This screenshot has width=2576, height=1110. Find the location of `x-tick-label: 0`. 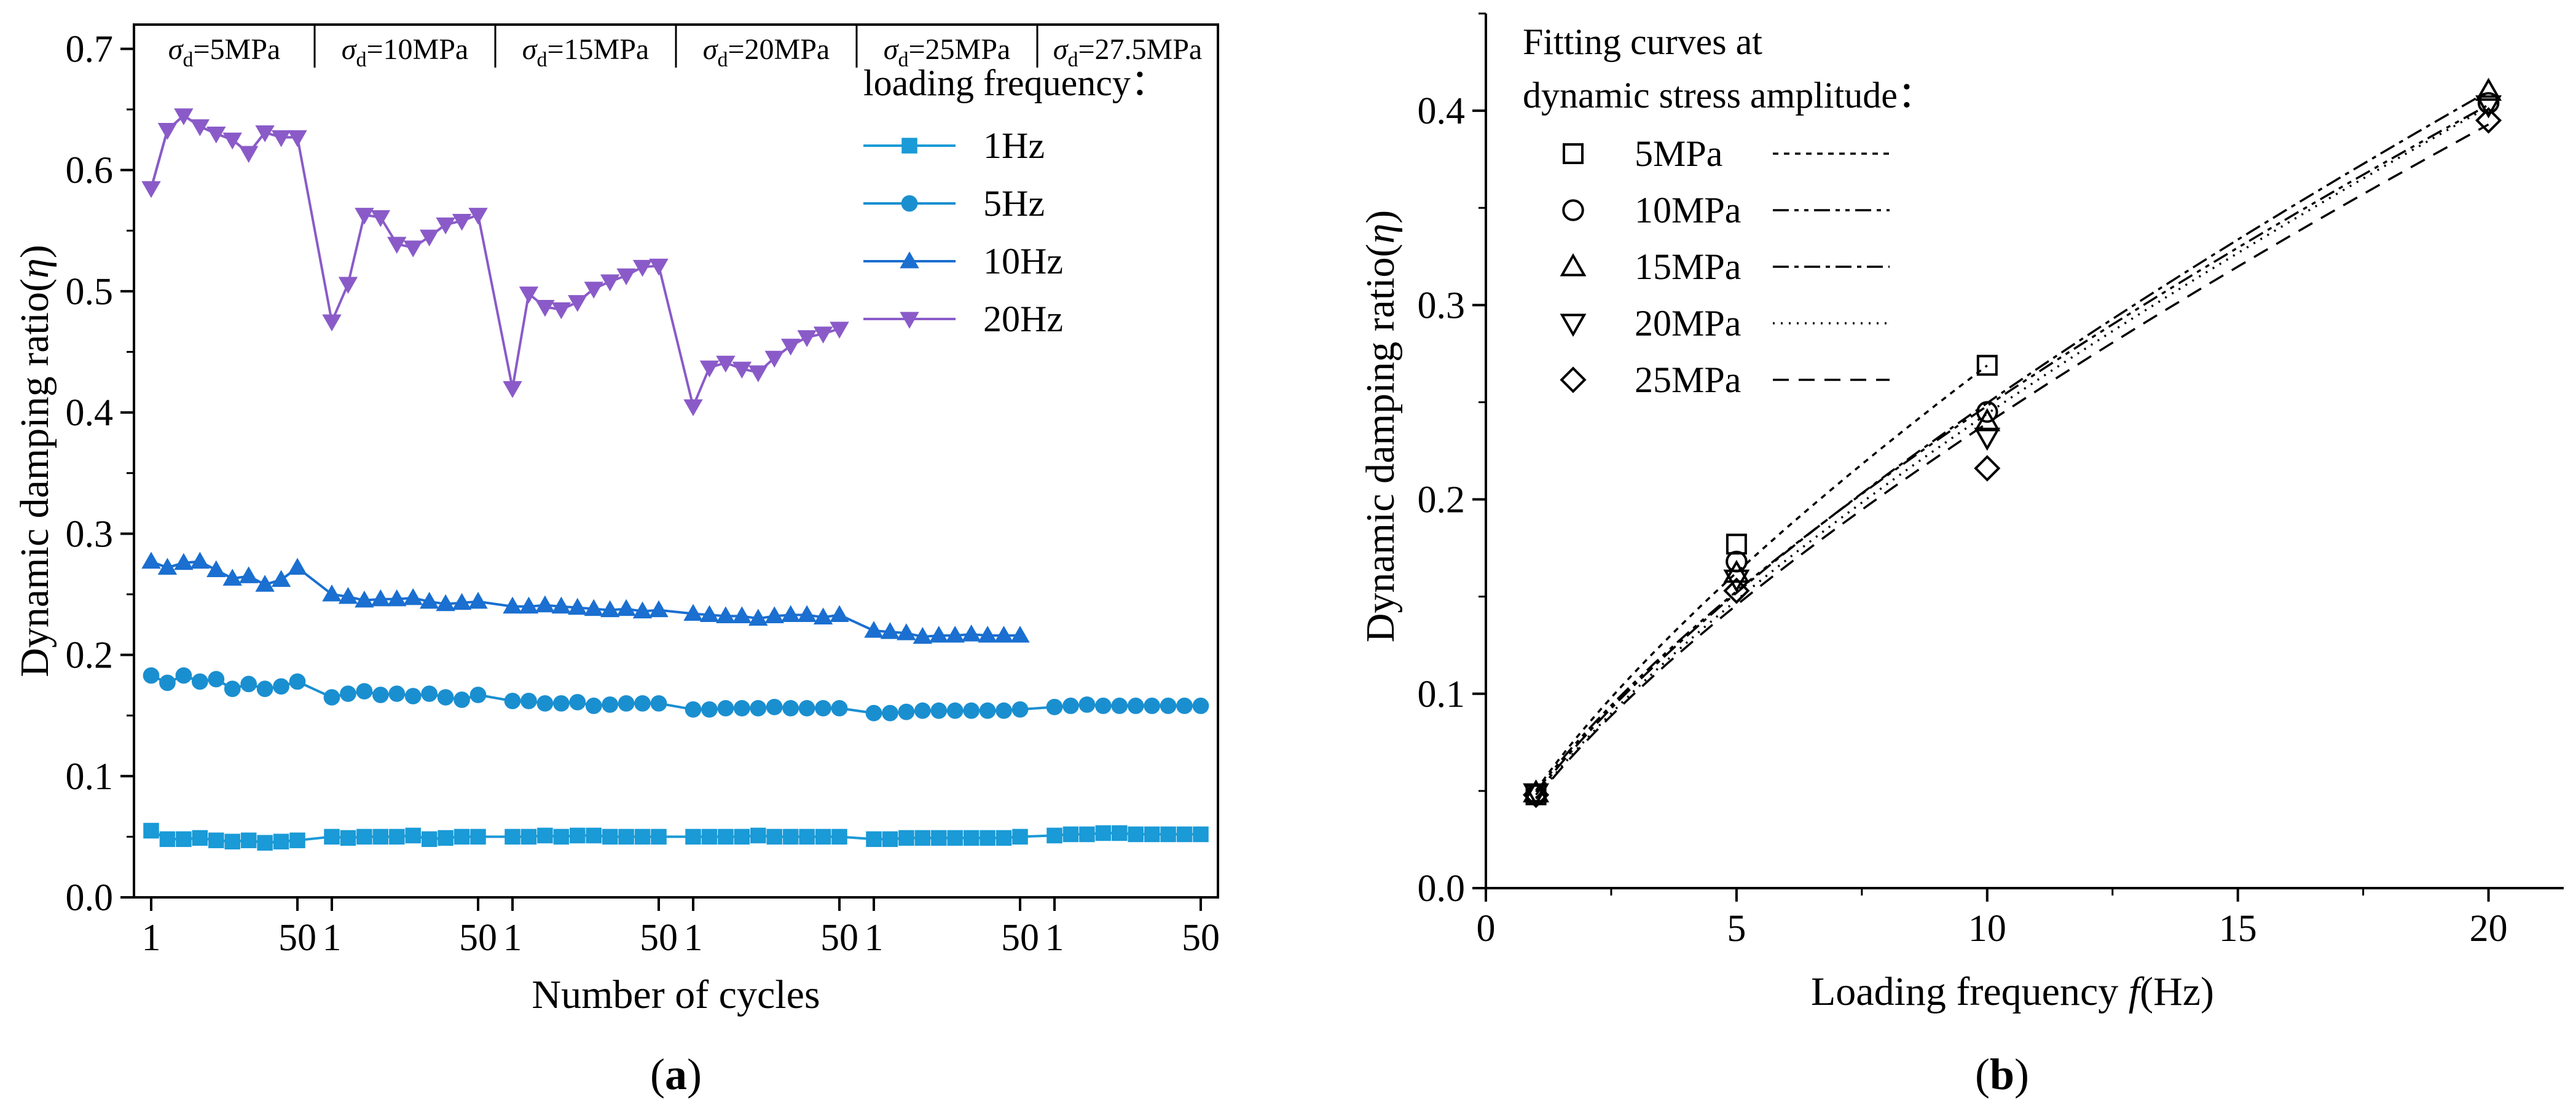

x-tick-label: 0 is located at coordinates (1486, 929).